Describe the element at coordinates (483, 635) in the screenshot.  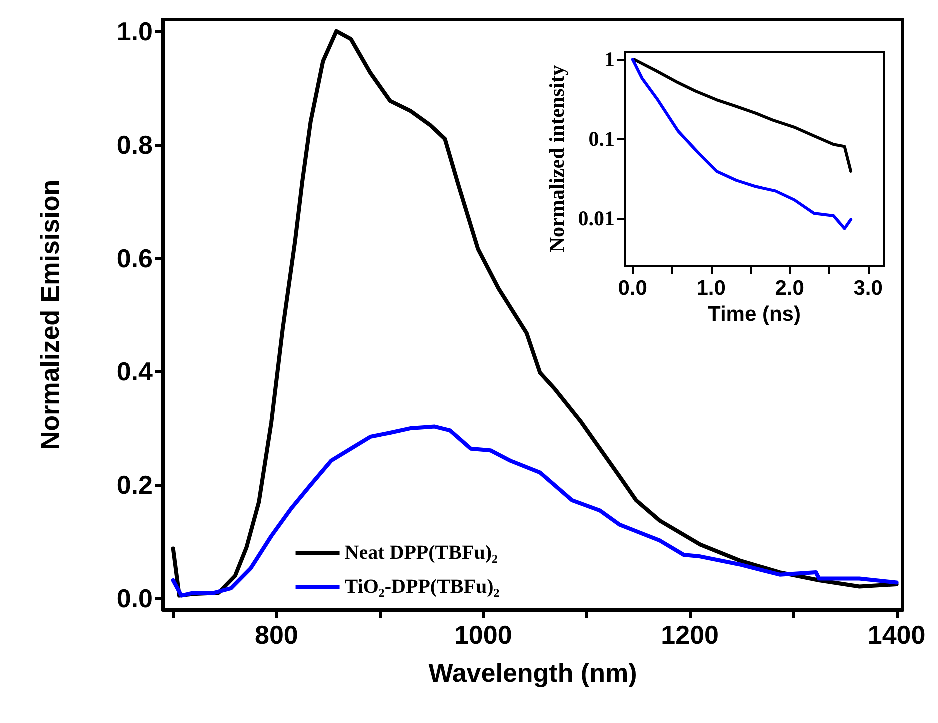
I see `x-tick-label: 1000` at that location.